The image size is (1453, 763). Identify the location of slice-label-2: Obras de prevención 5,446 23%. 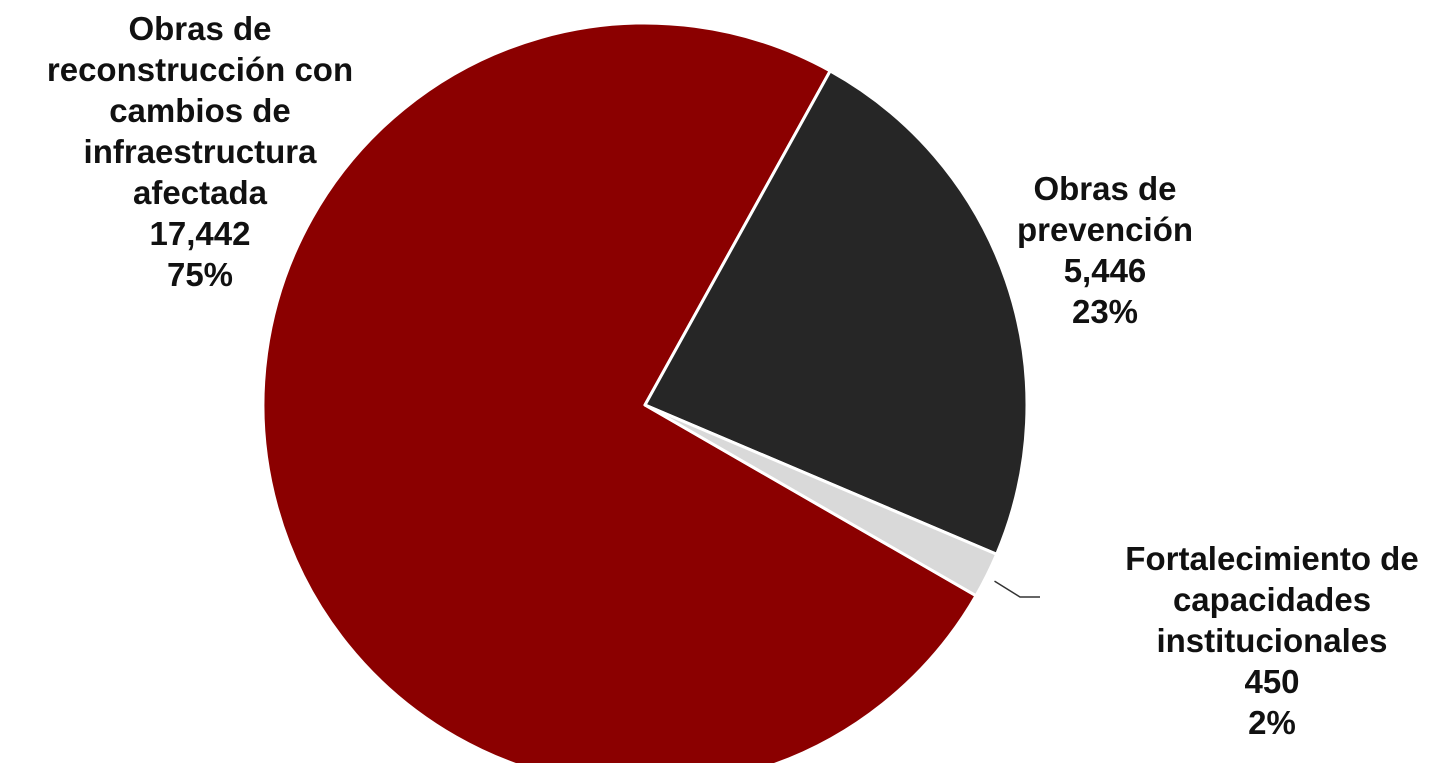
(1105, 250).